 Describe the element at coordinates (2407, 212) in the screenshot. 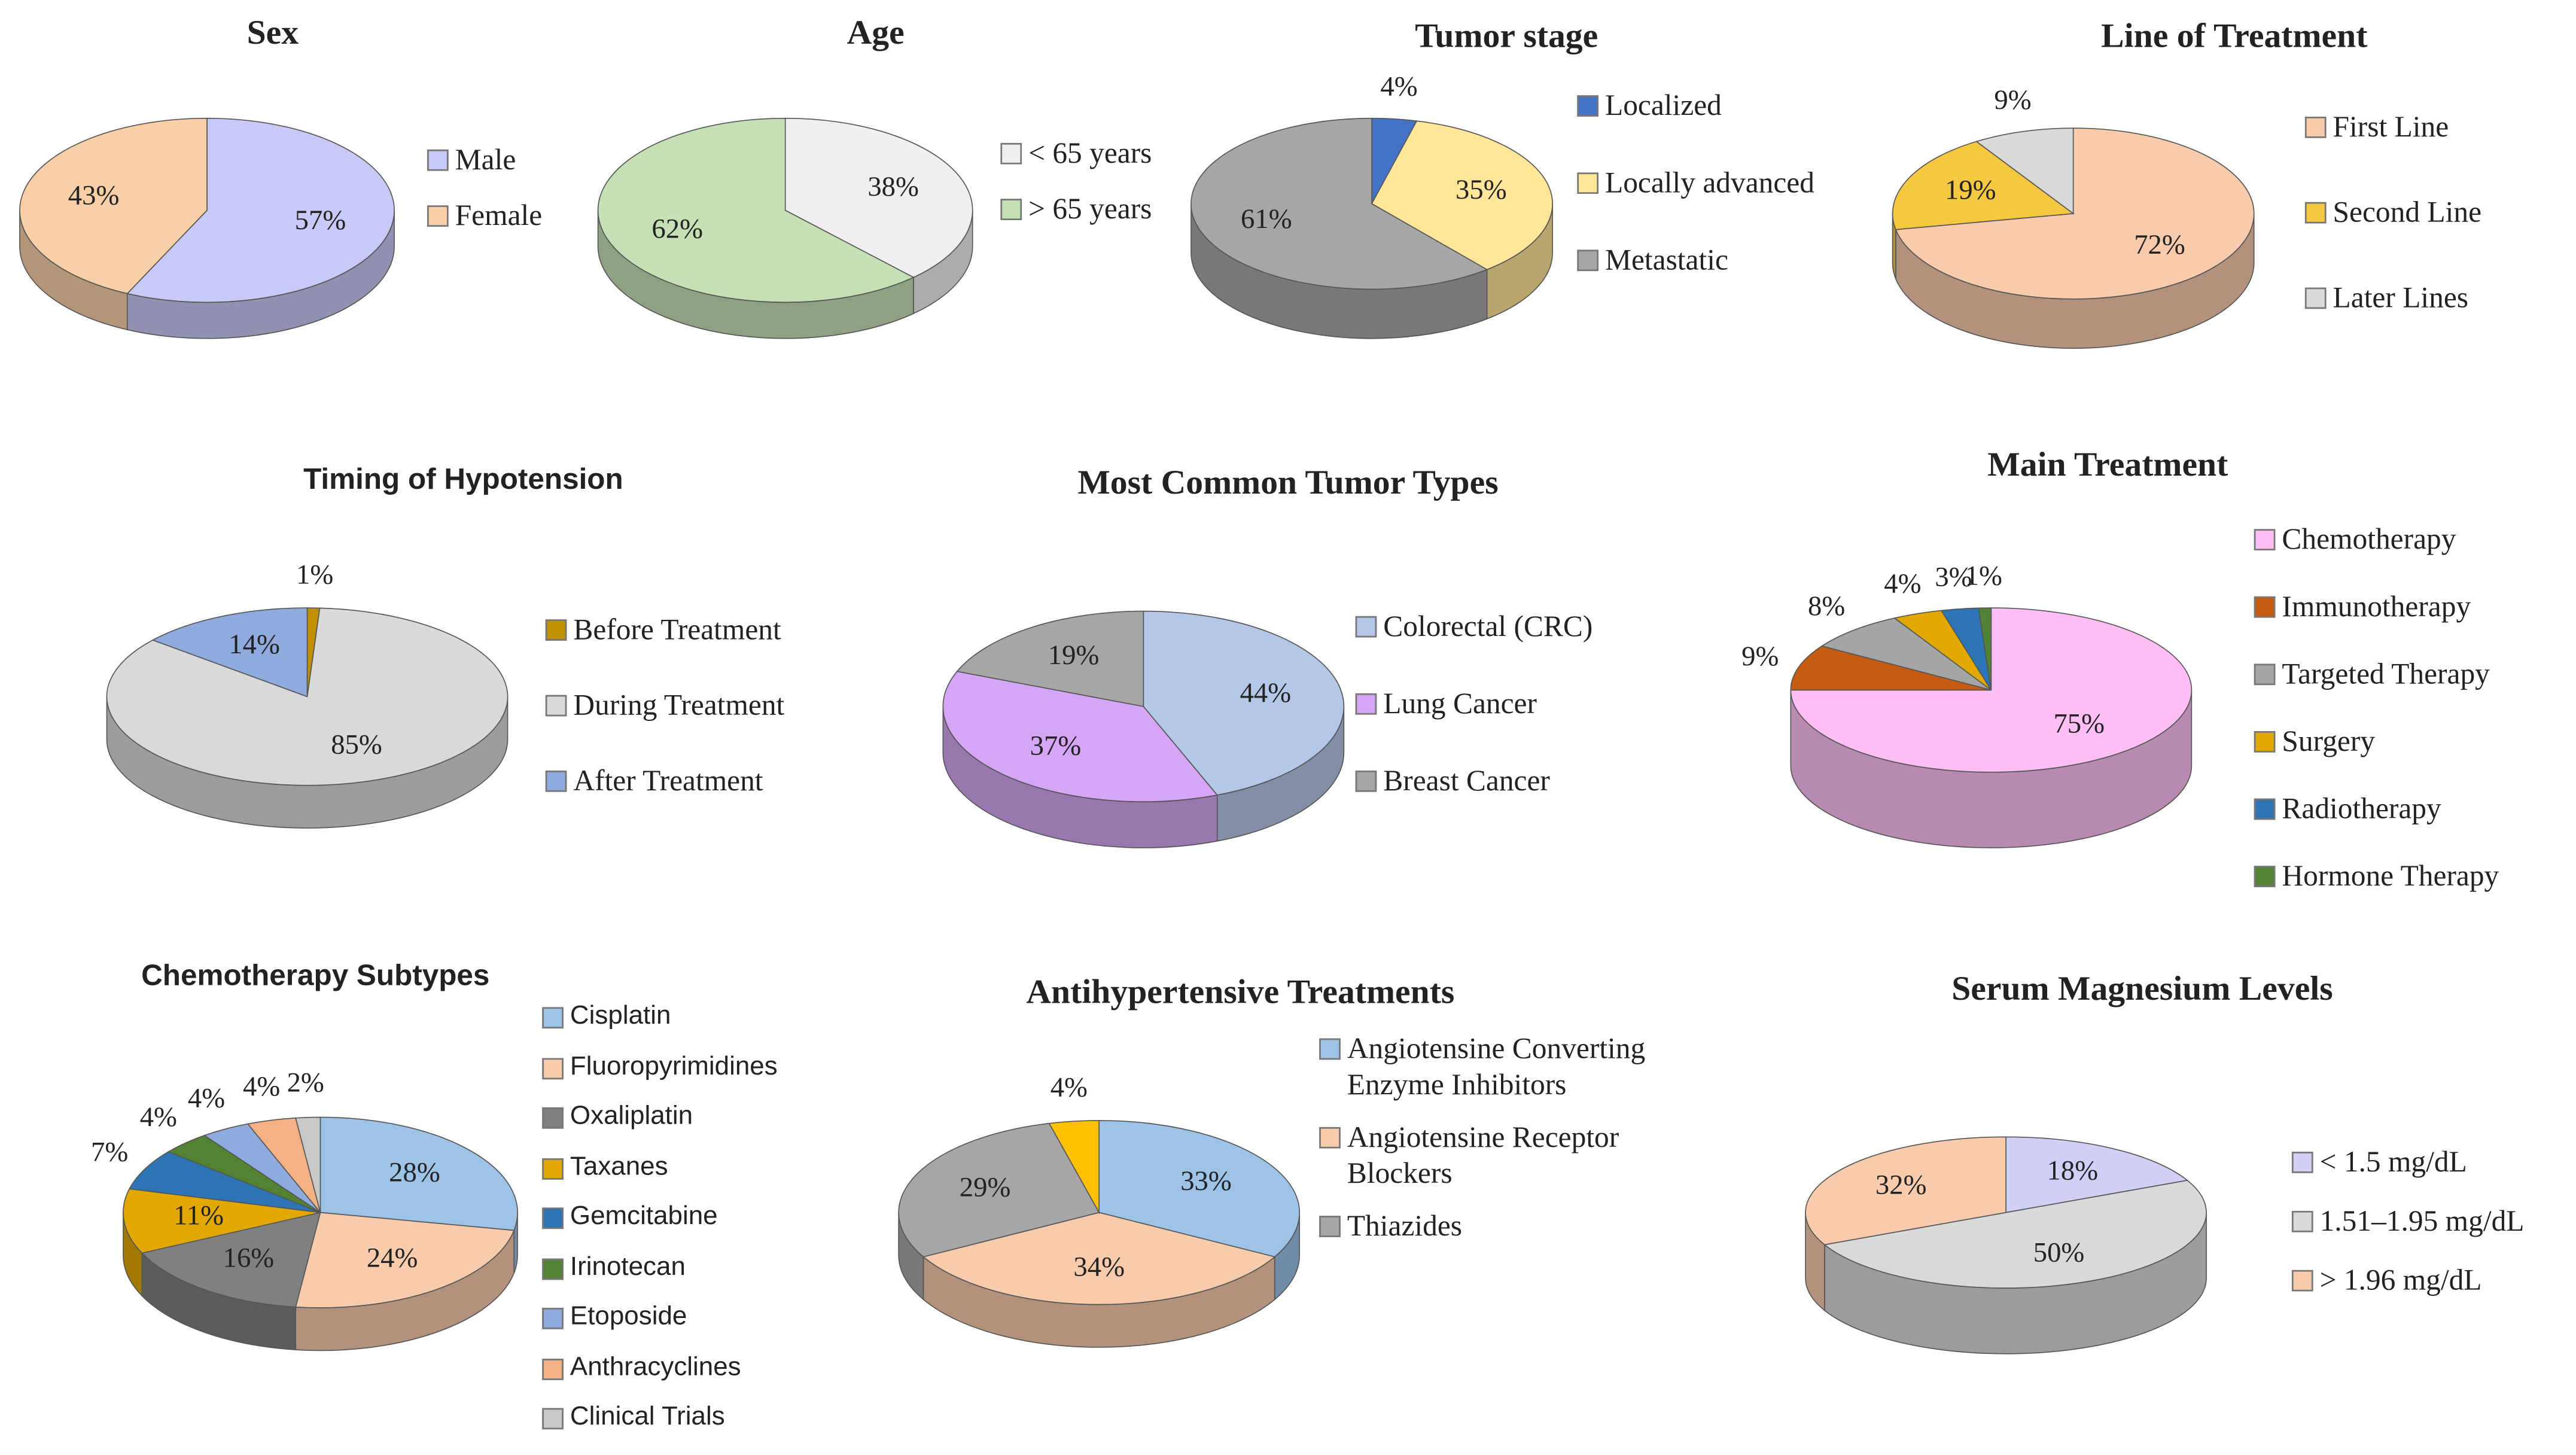

I see `legend-label: Second Line` at that location.